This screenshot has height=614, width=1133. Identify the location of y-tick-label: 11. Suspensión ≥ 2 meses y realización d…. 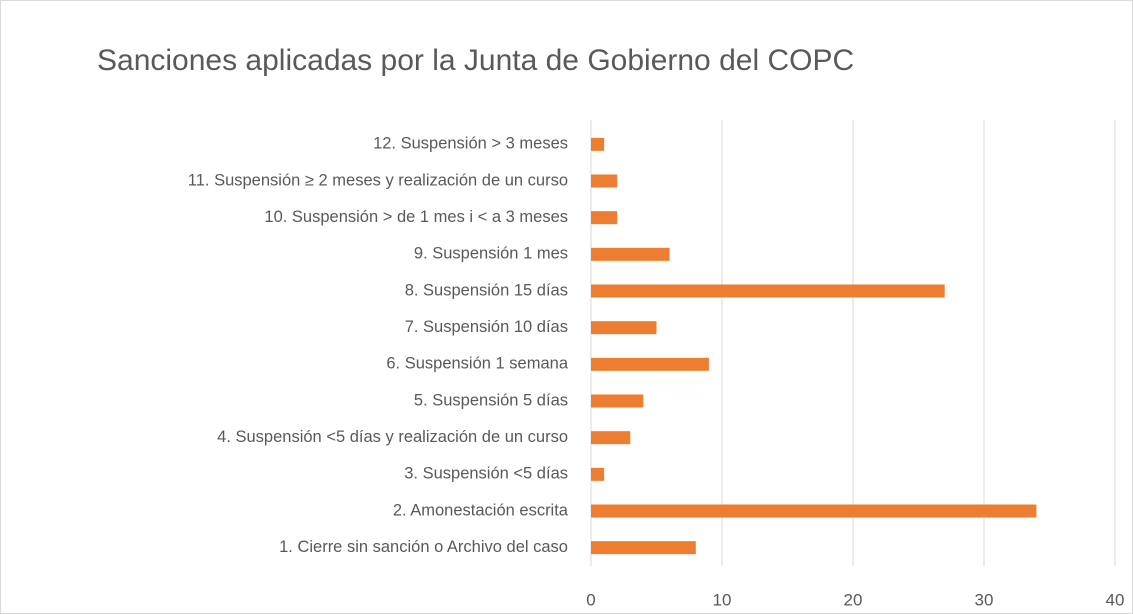
(378, 180).